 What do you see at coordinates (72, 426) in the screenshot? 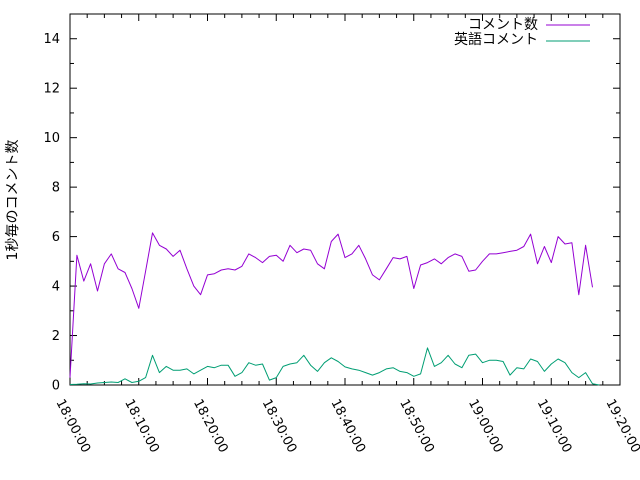
I see `x-tick-label: 18:00:00` at bounding box center [72, 426].